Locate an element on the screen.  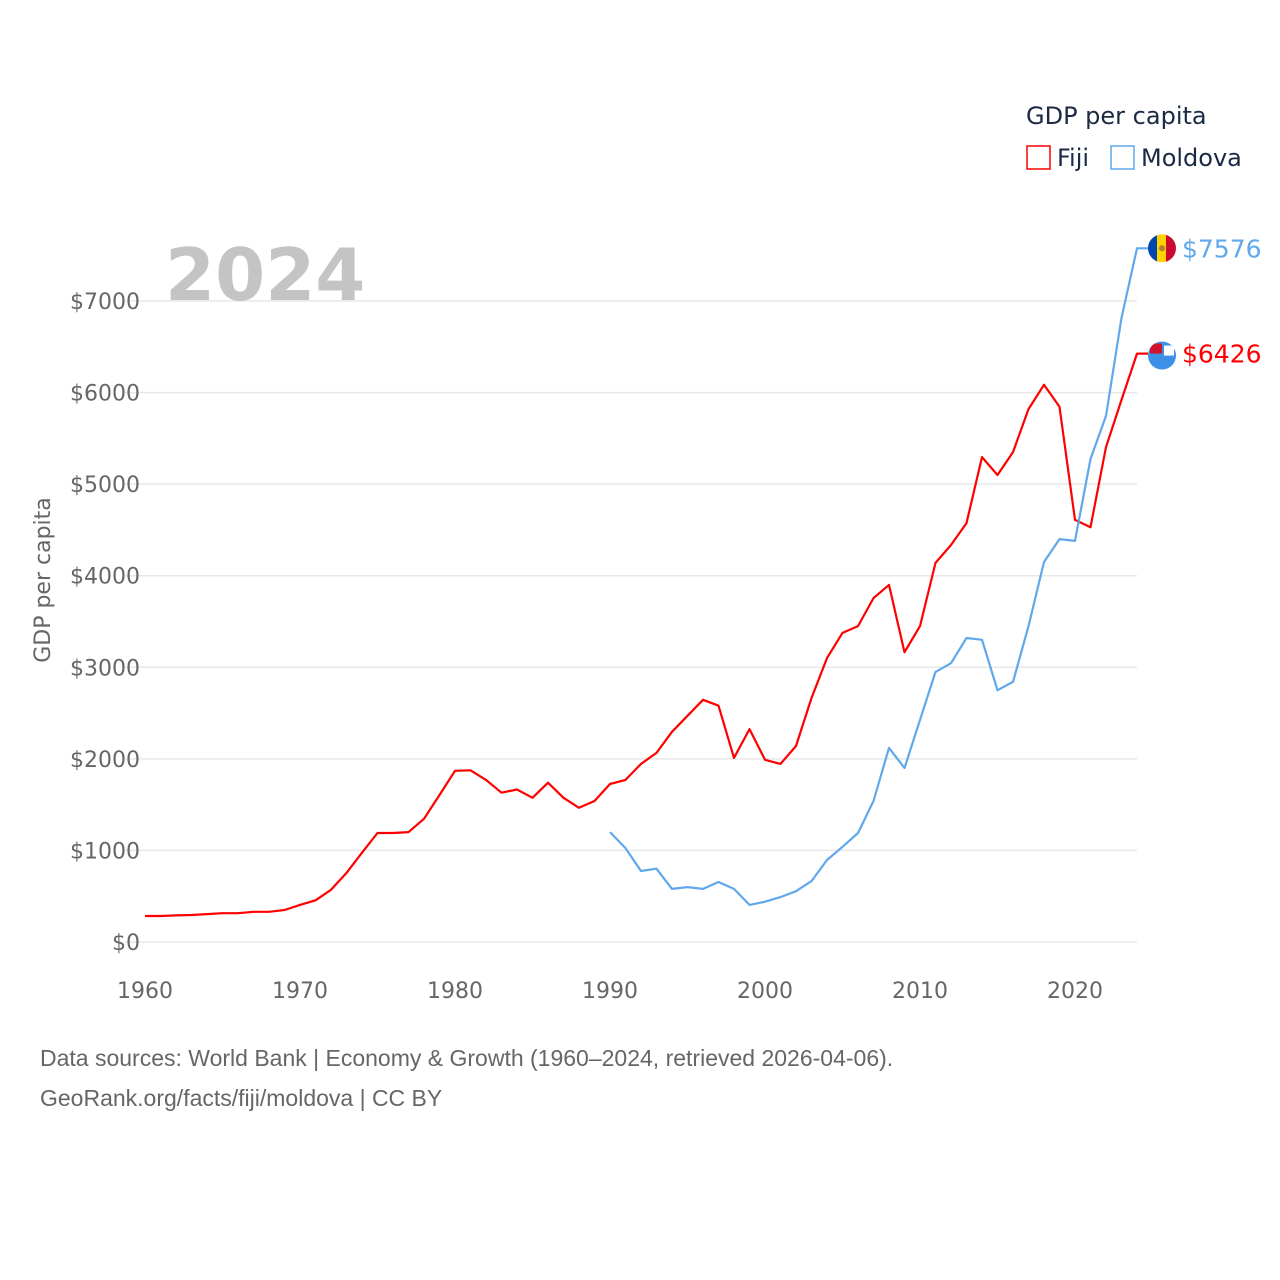
y-tick-label: $0 is located at coordinates (126, 943).